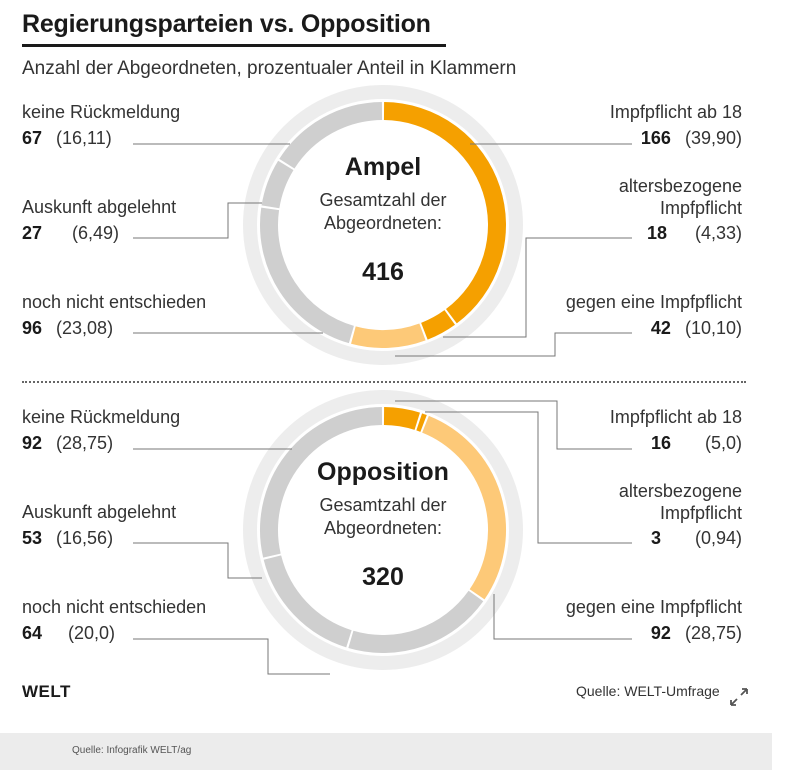 This screenshot has height=775, width=786. What do you see at coordinates (696, 328) in the screenshot?
I see `value-top-gegen: 42 (10,10)` at bounding box center [696, 328].